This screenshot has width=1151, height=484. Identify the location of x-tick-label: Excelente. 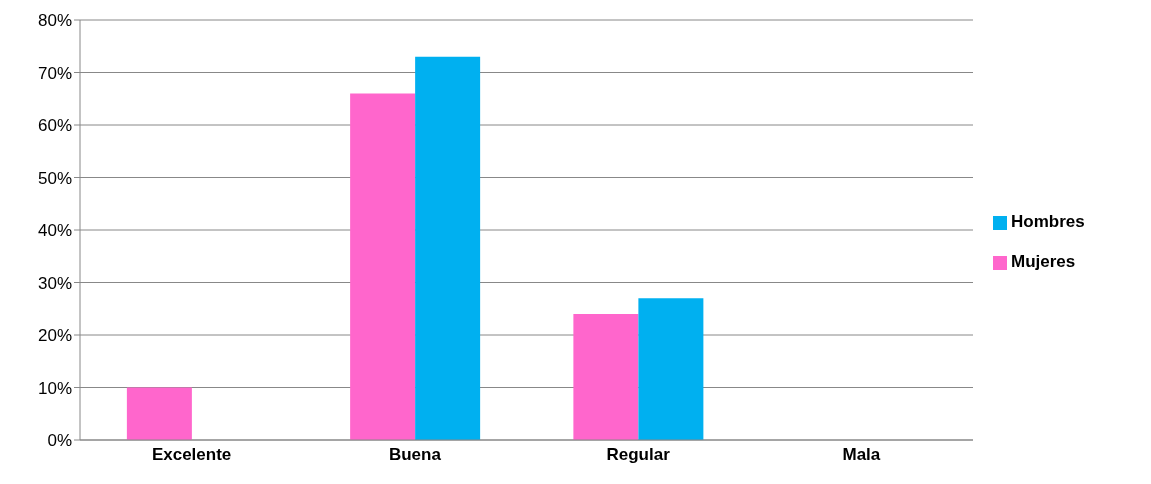
(191, 455).